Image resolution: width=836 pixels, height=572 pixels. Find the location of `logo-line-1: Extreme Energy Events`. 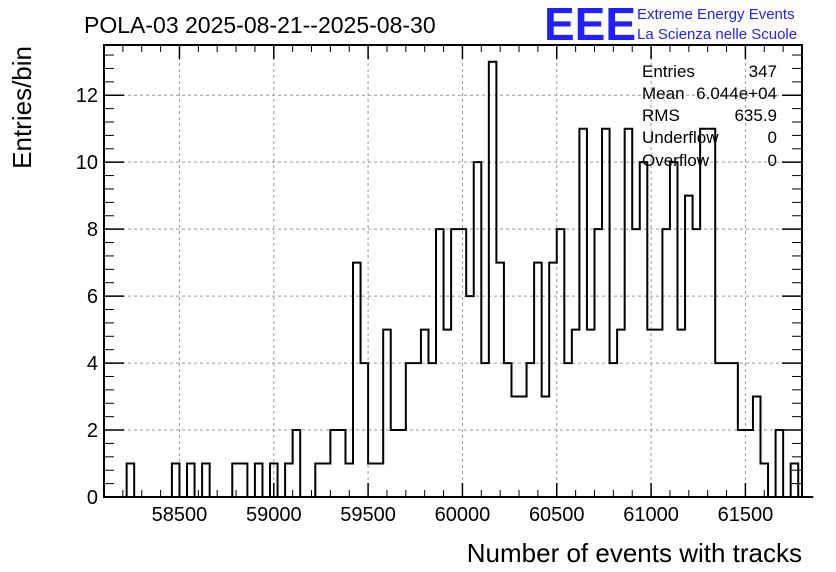

logo-line-1: Extreme Energy Events is located at coordinates (716, 14).